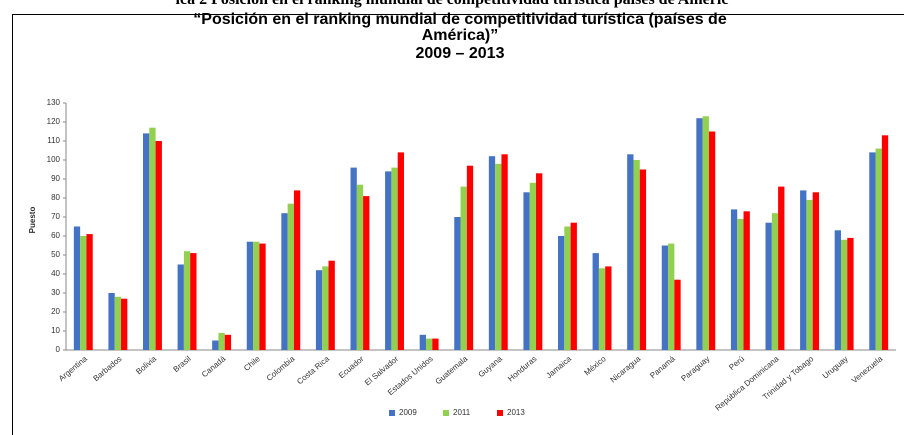 The width and height of the screenshot is (904, 435). What do you see at coordinates (351, 367) in the screenshot?
I see `x-tick-label: Ecuador` at bounding box center [351, 367].